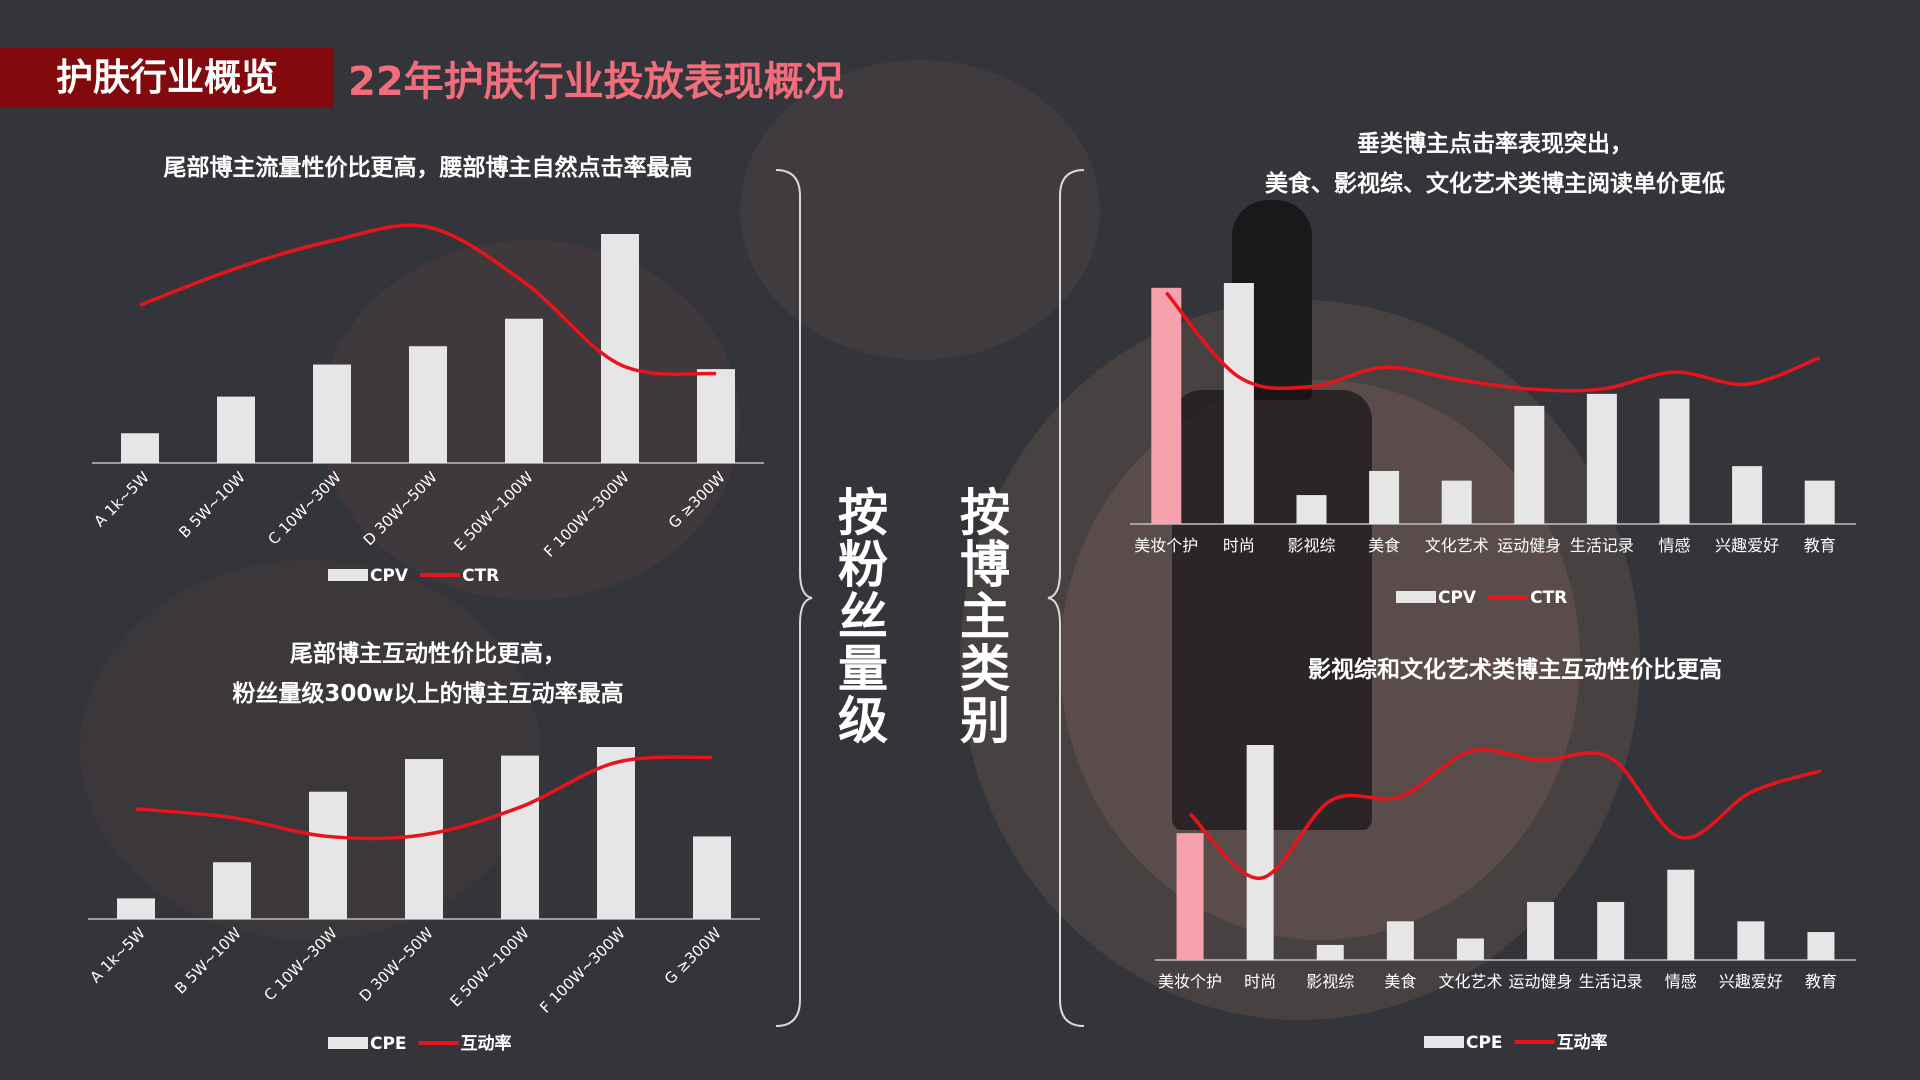  What do you see at coordinates (981, 616) in the screenshot?
I see `label-by-creator-category: 按博主类别` at bounding box center [981, 616].